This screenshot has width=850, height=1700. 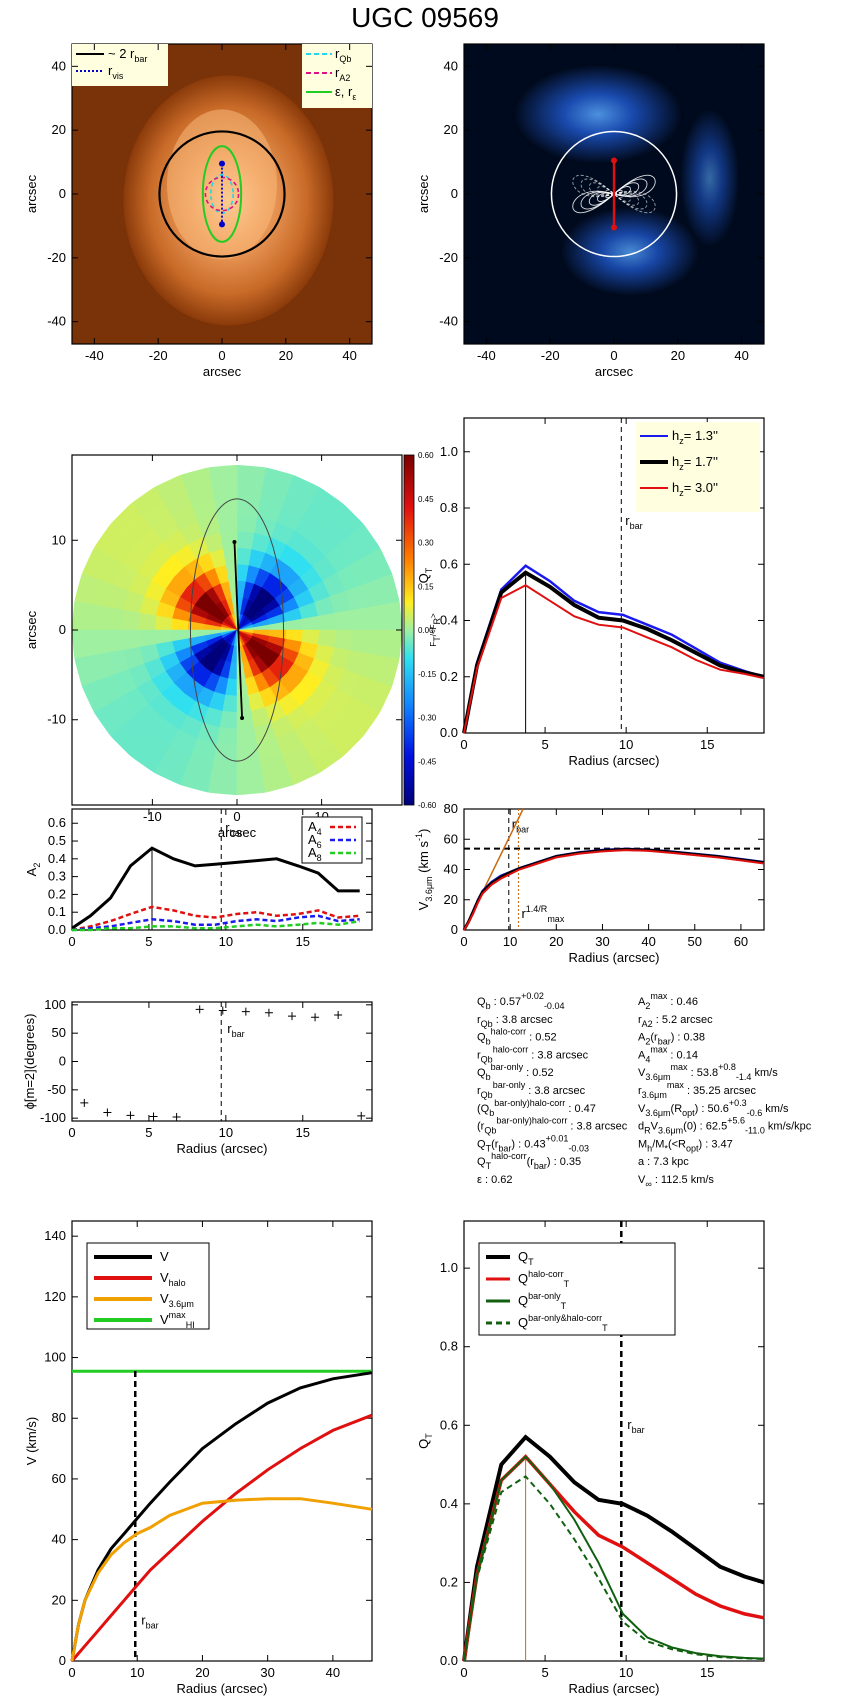 I want to click on p5-x-label: 0, so click(x=71, y=941).